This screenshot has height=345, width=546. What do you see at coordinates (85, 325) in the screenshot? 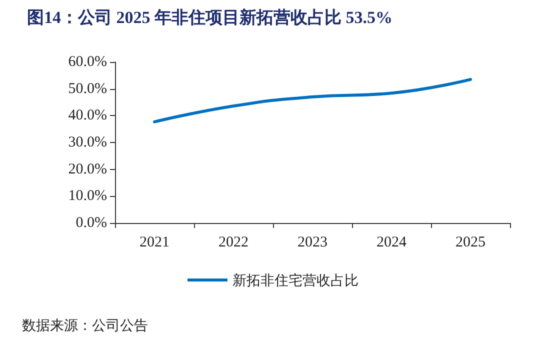
I see `source-note: 数据来源：公司公告` at bounding box center [85, 325].